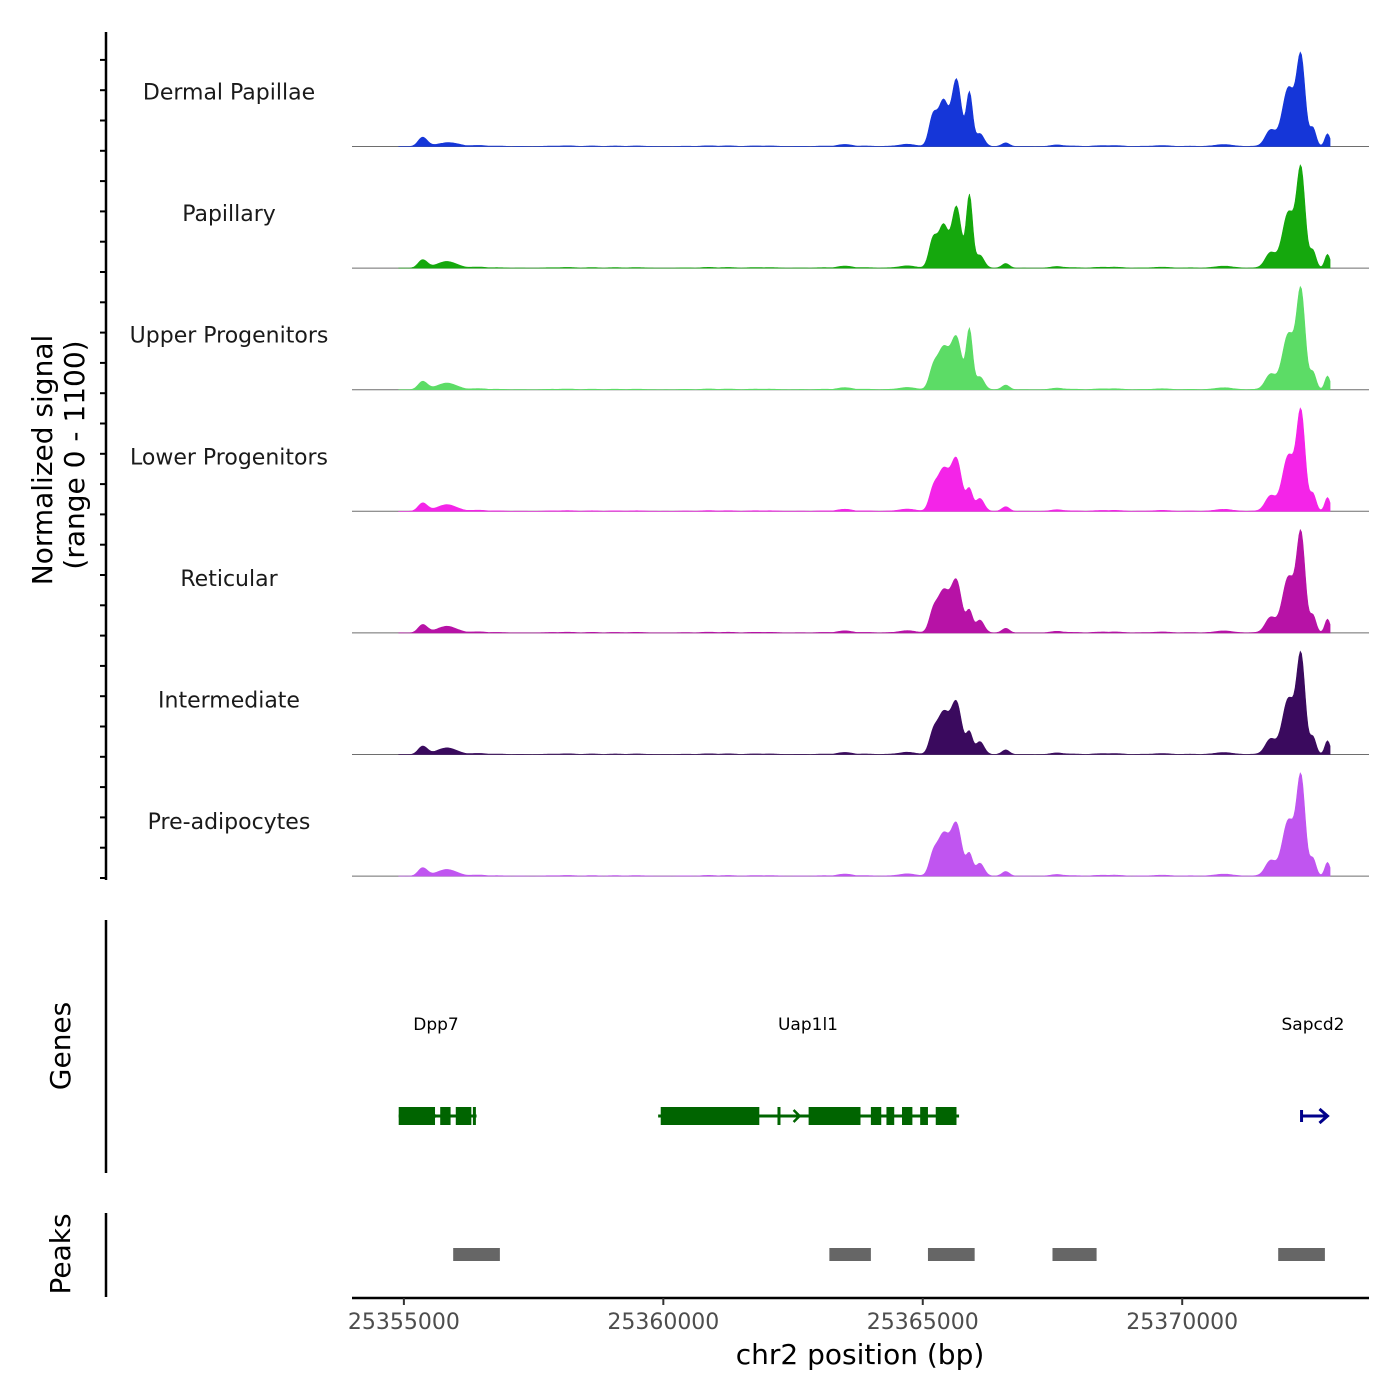 The height and width of the screenshot is (1400, 1400). I want to click on y-axis-title-line1: Normalized signal, so click(42, 460).